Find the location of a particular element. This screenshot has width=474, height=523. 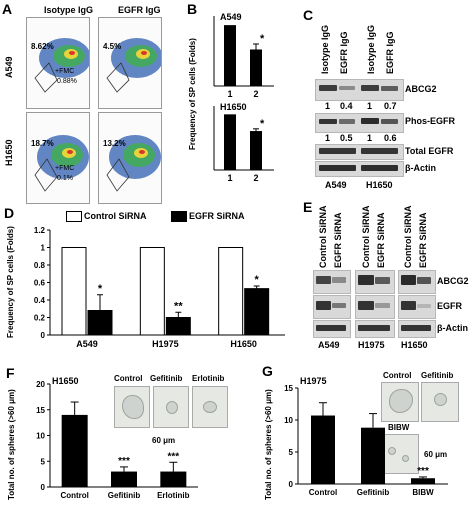

panel-c-col-3: Isotype IgG is located at coordinates (371, 49).